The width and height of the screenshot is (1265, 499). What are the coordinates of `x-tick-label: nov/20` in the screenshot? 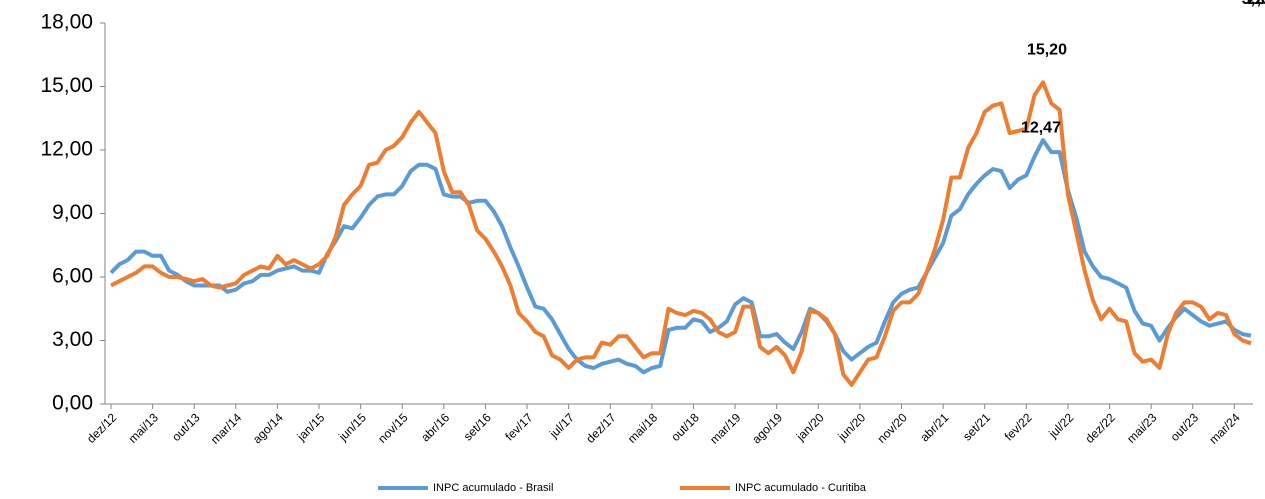 It's located at (892, 428).